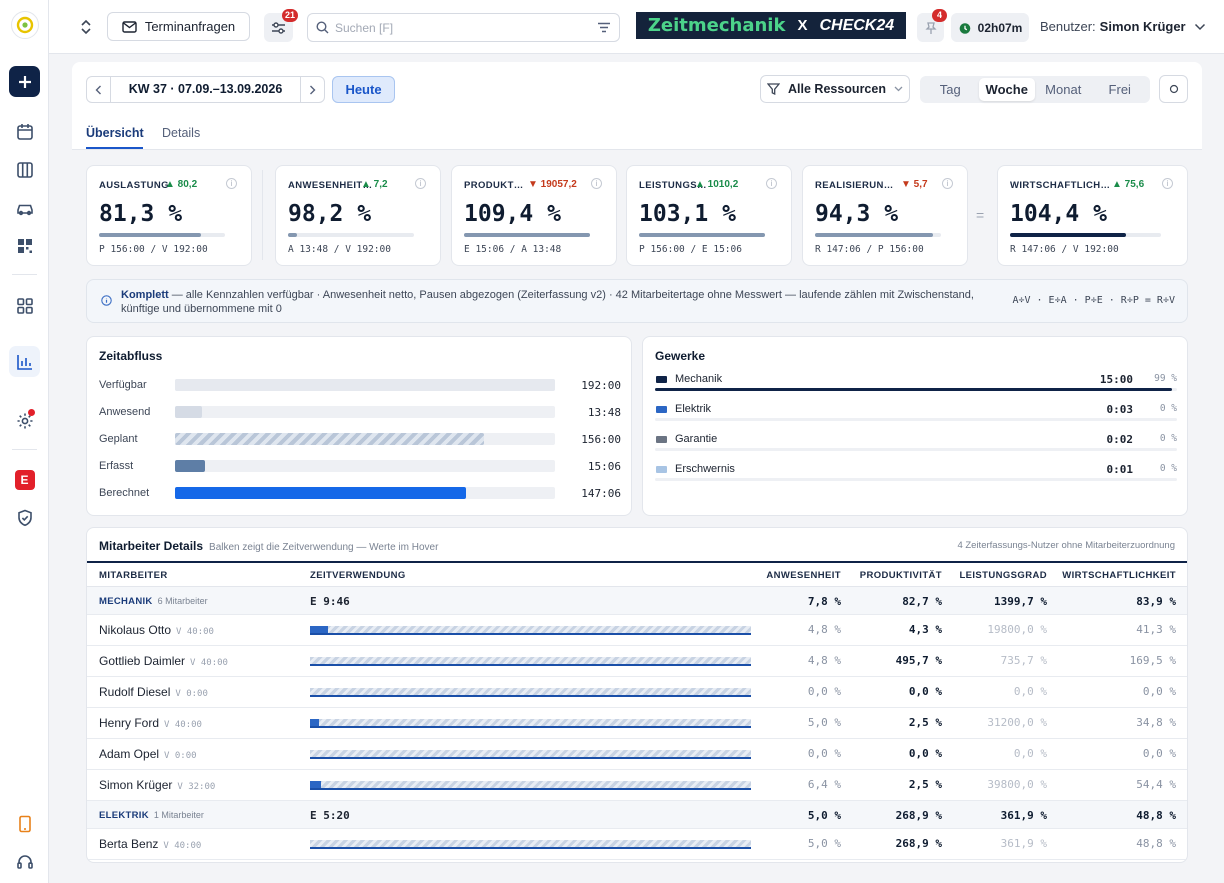  What do you see at coordinates (363, 89) in the screenshot?
I see `today-button: Heute` at bounding box center [363, 89].